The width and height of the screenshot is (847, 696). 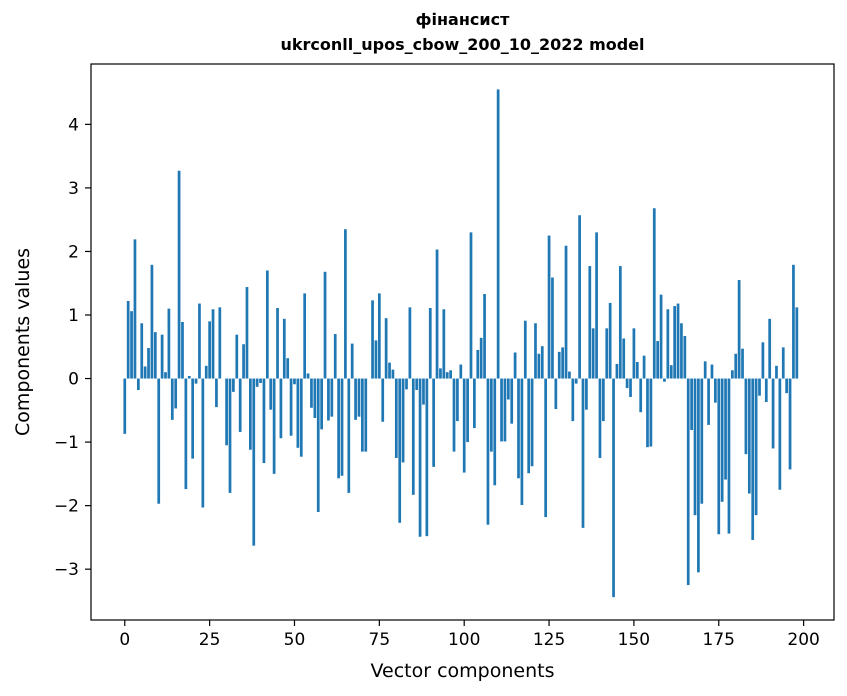 What do you see at coordinates (73, 189) in the screenshot?
I see `y-tick-label: 3` at bounding box center [73, 189].